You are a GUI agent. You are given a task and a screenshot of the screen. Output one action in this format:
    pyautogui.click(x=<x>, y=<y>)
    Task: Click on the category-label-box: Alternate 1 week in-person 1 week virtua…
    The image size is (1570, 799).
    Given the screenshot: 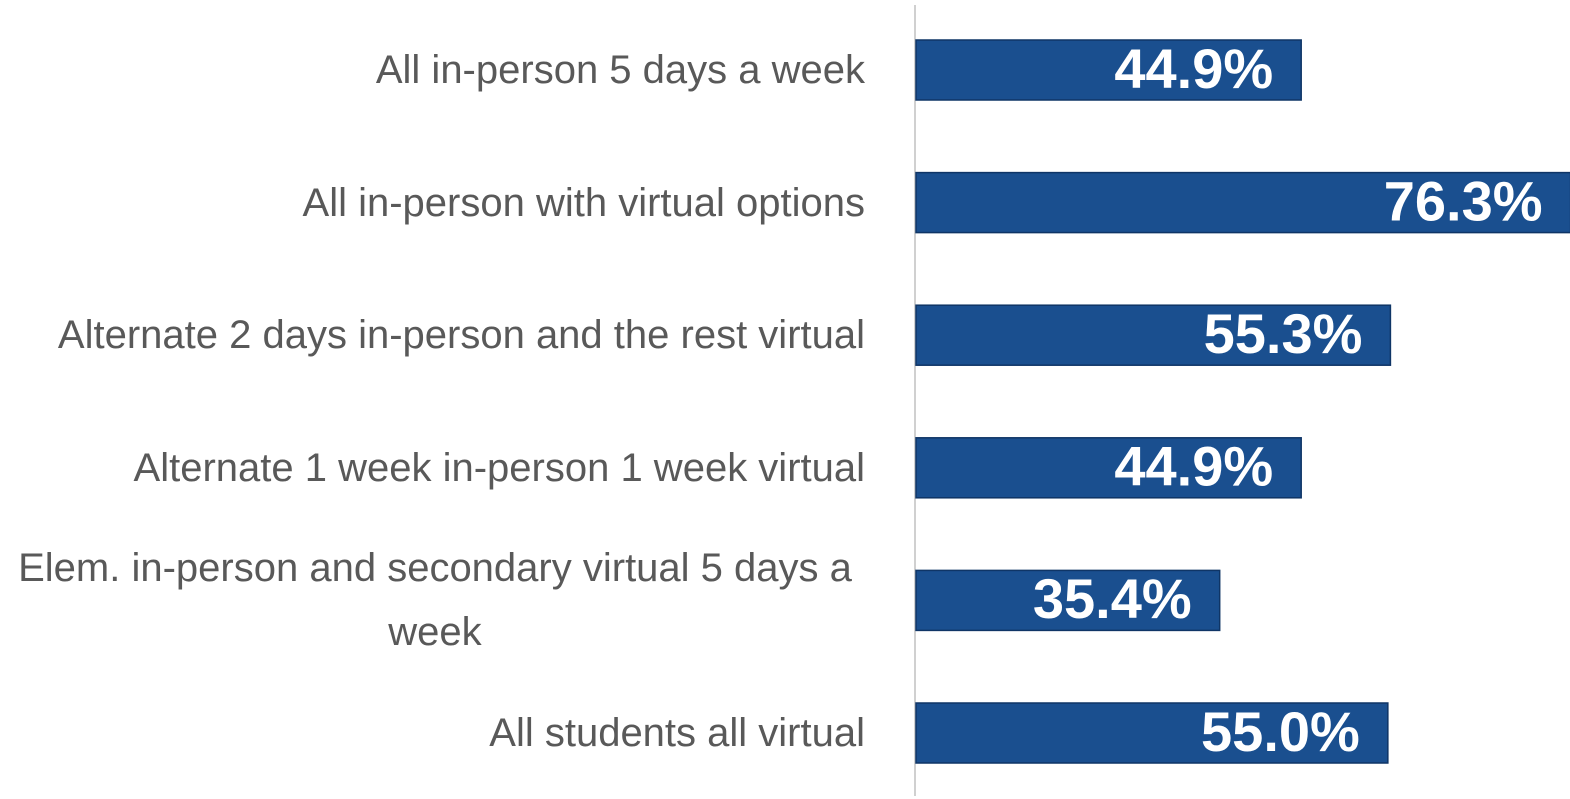 What is the action you would take?
    pyautogui.click(x=432, y=468)
    